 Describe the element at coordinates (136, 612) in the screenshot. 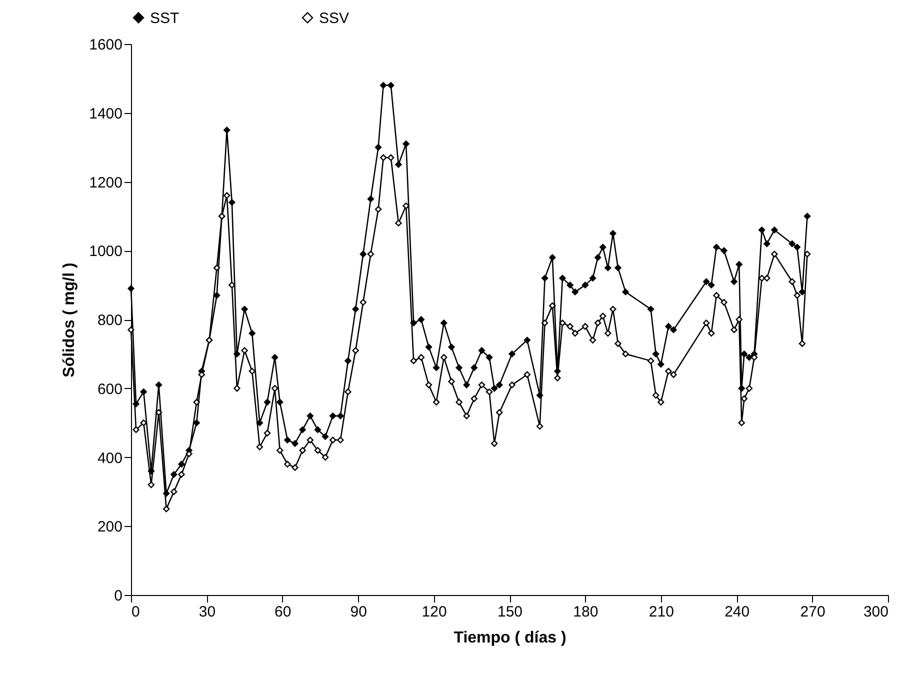

I see `x-tick-label: 0` at that location.